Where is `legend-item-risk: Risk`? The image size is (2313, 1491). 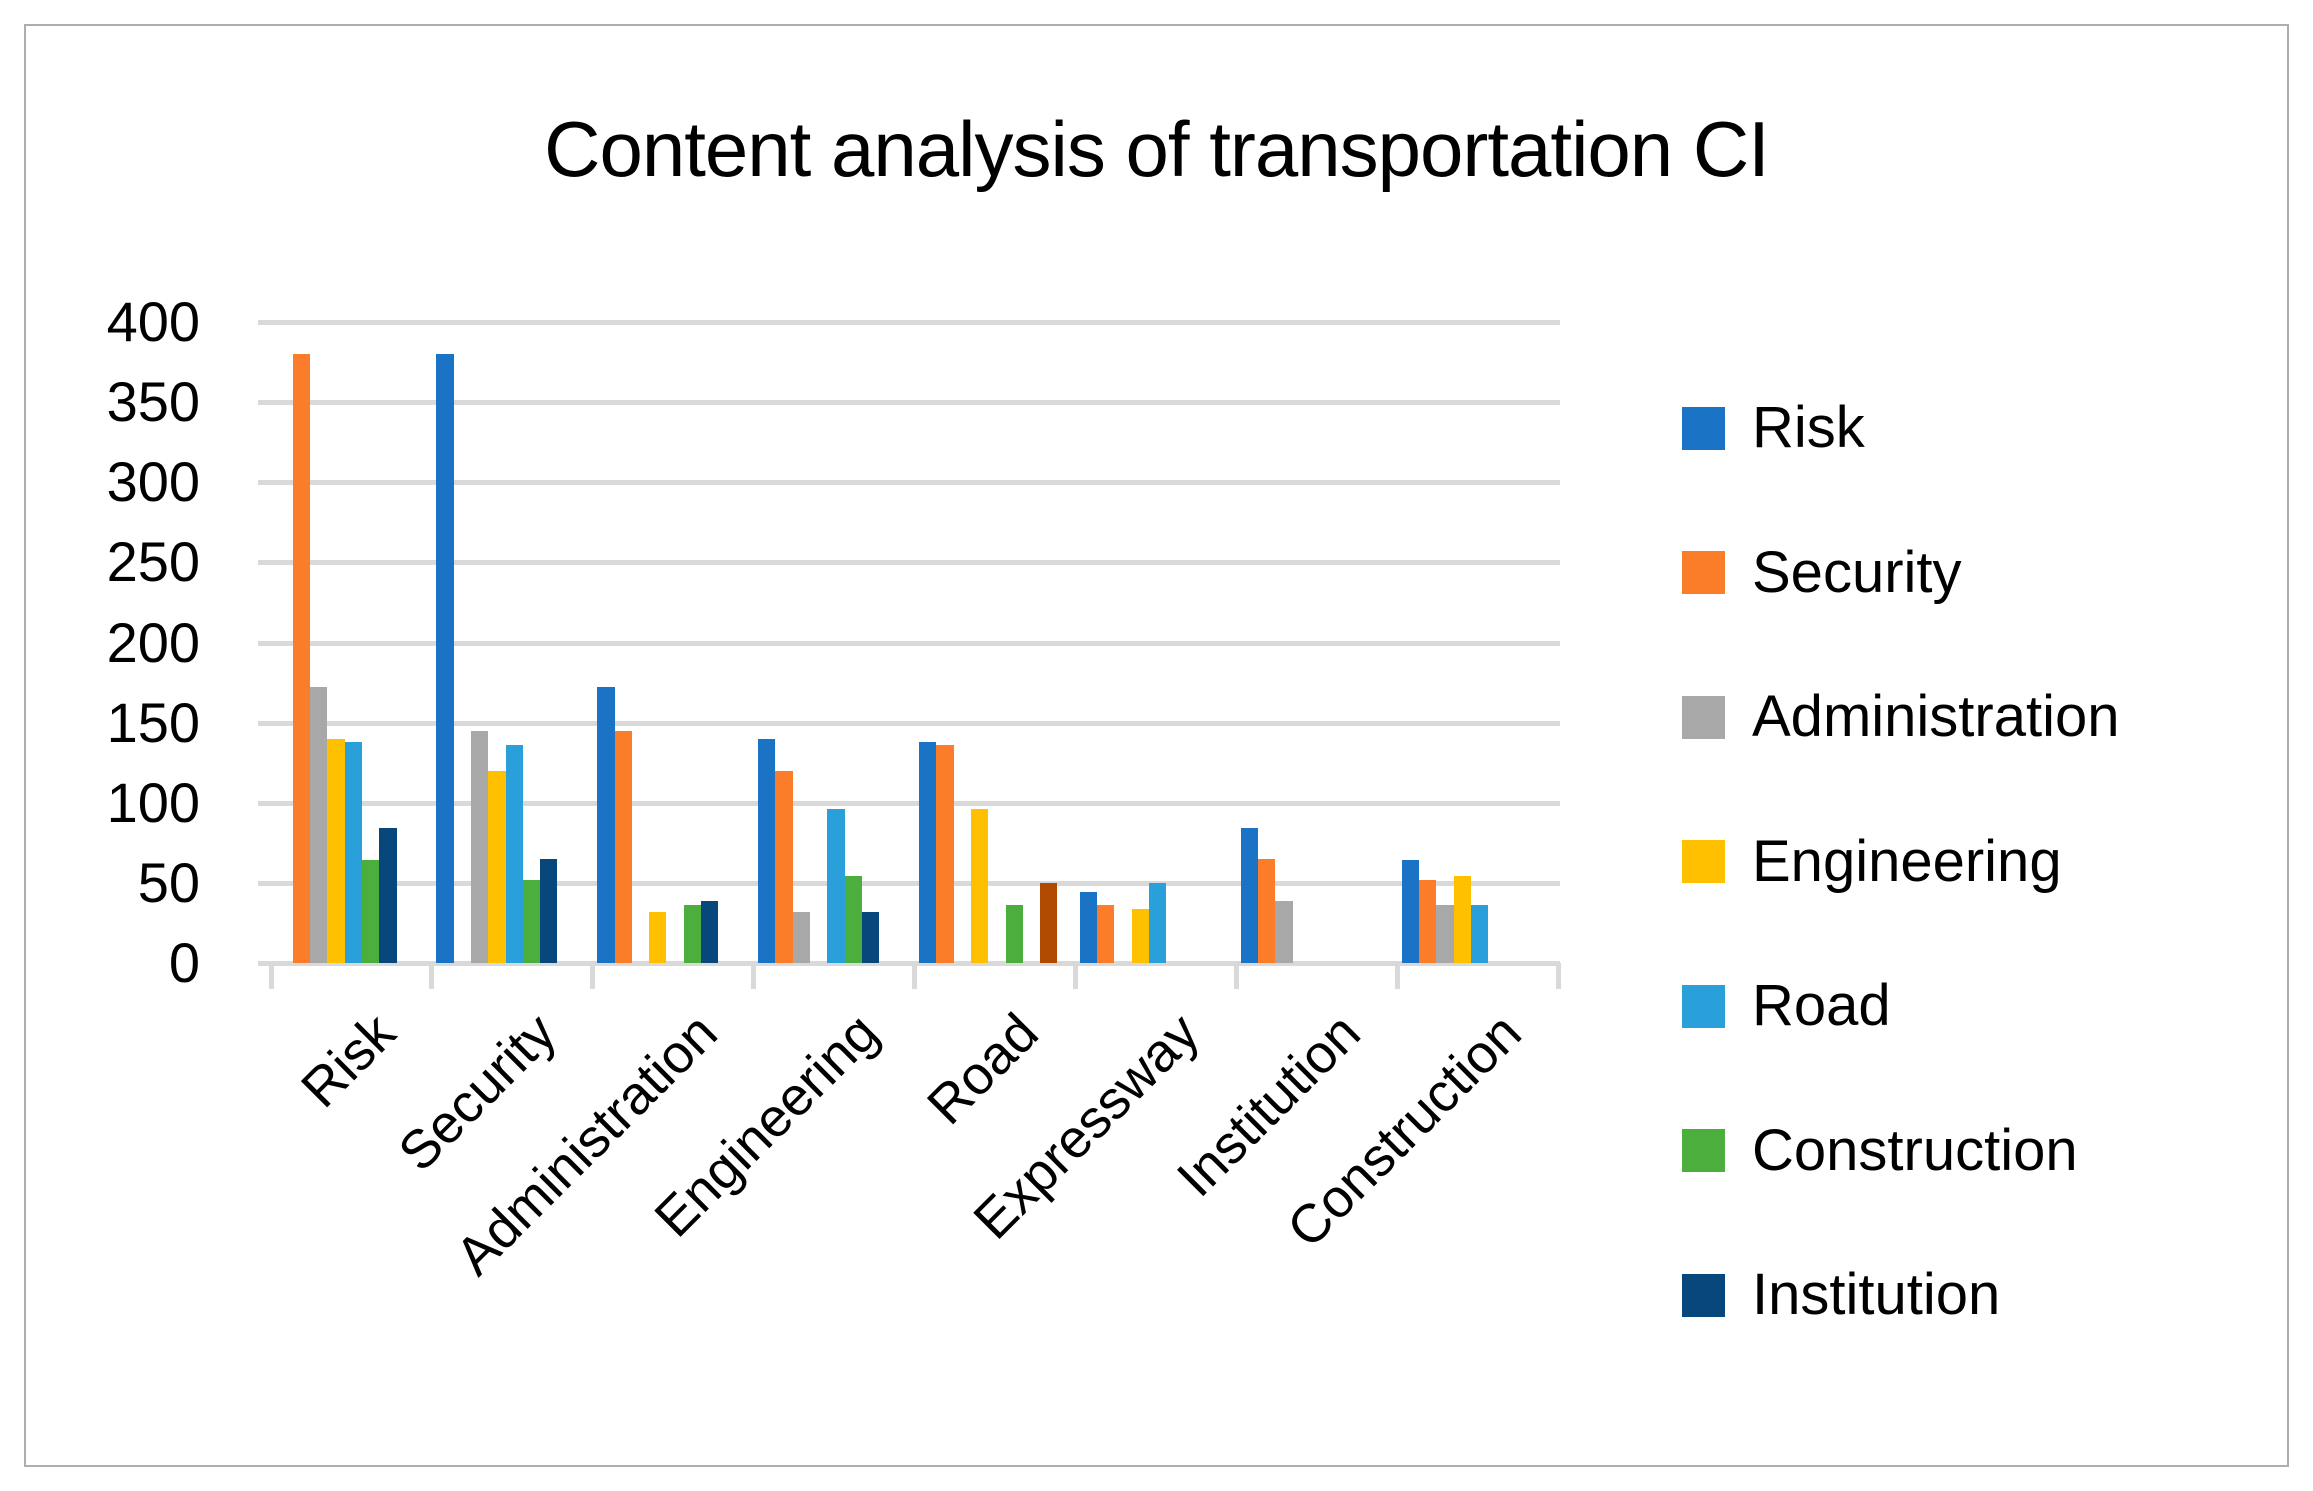 legend-item-risk: Risk is located at coordinates (1773, 428).